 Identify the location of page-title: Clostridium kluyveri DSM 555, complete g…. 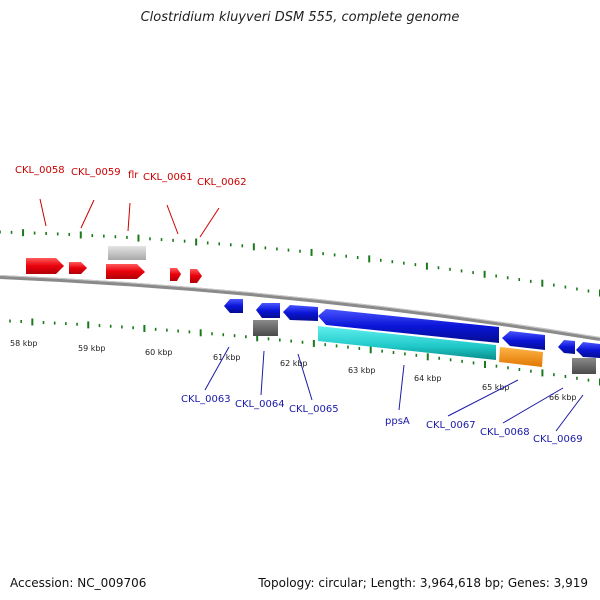
(300, 17).